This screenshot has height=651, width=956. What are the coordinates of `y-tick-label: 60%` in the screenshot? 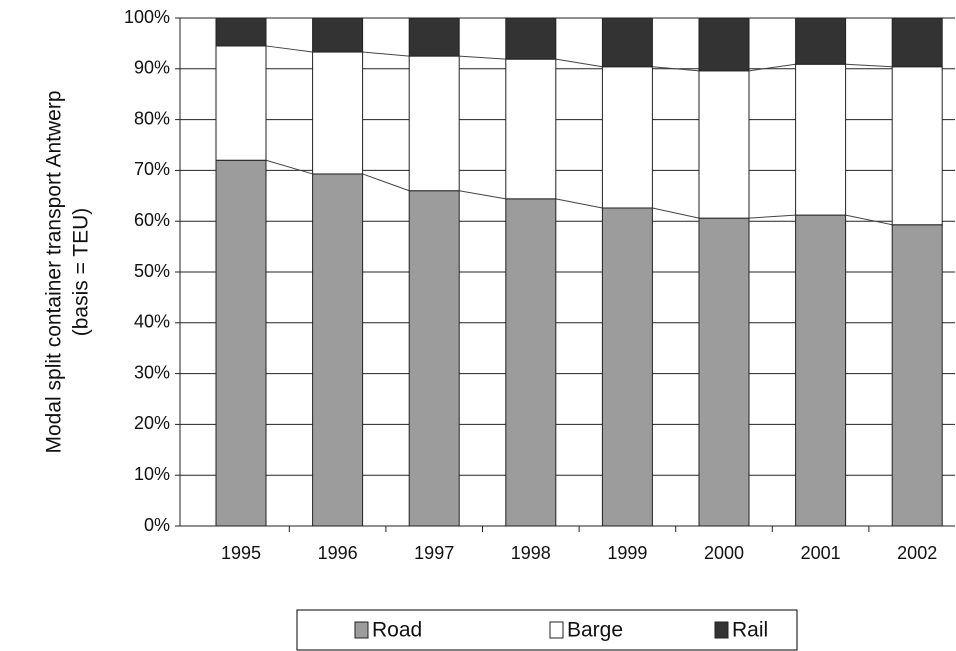 It's located at (152, 220).